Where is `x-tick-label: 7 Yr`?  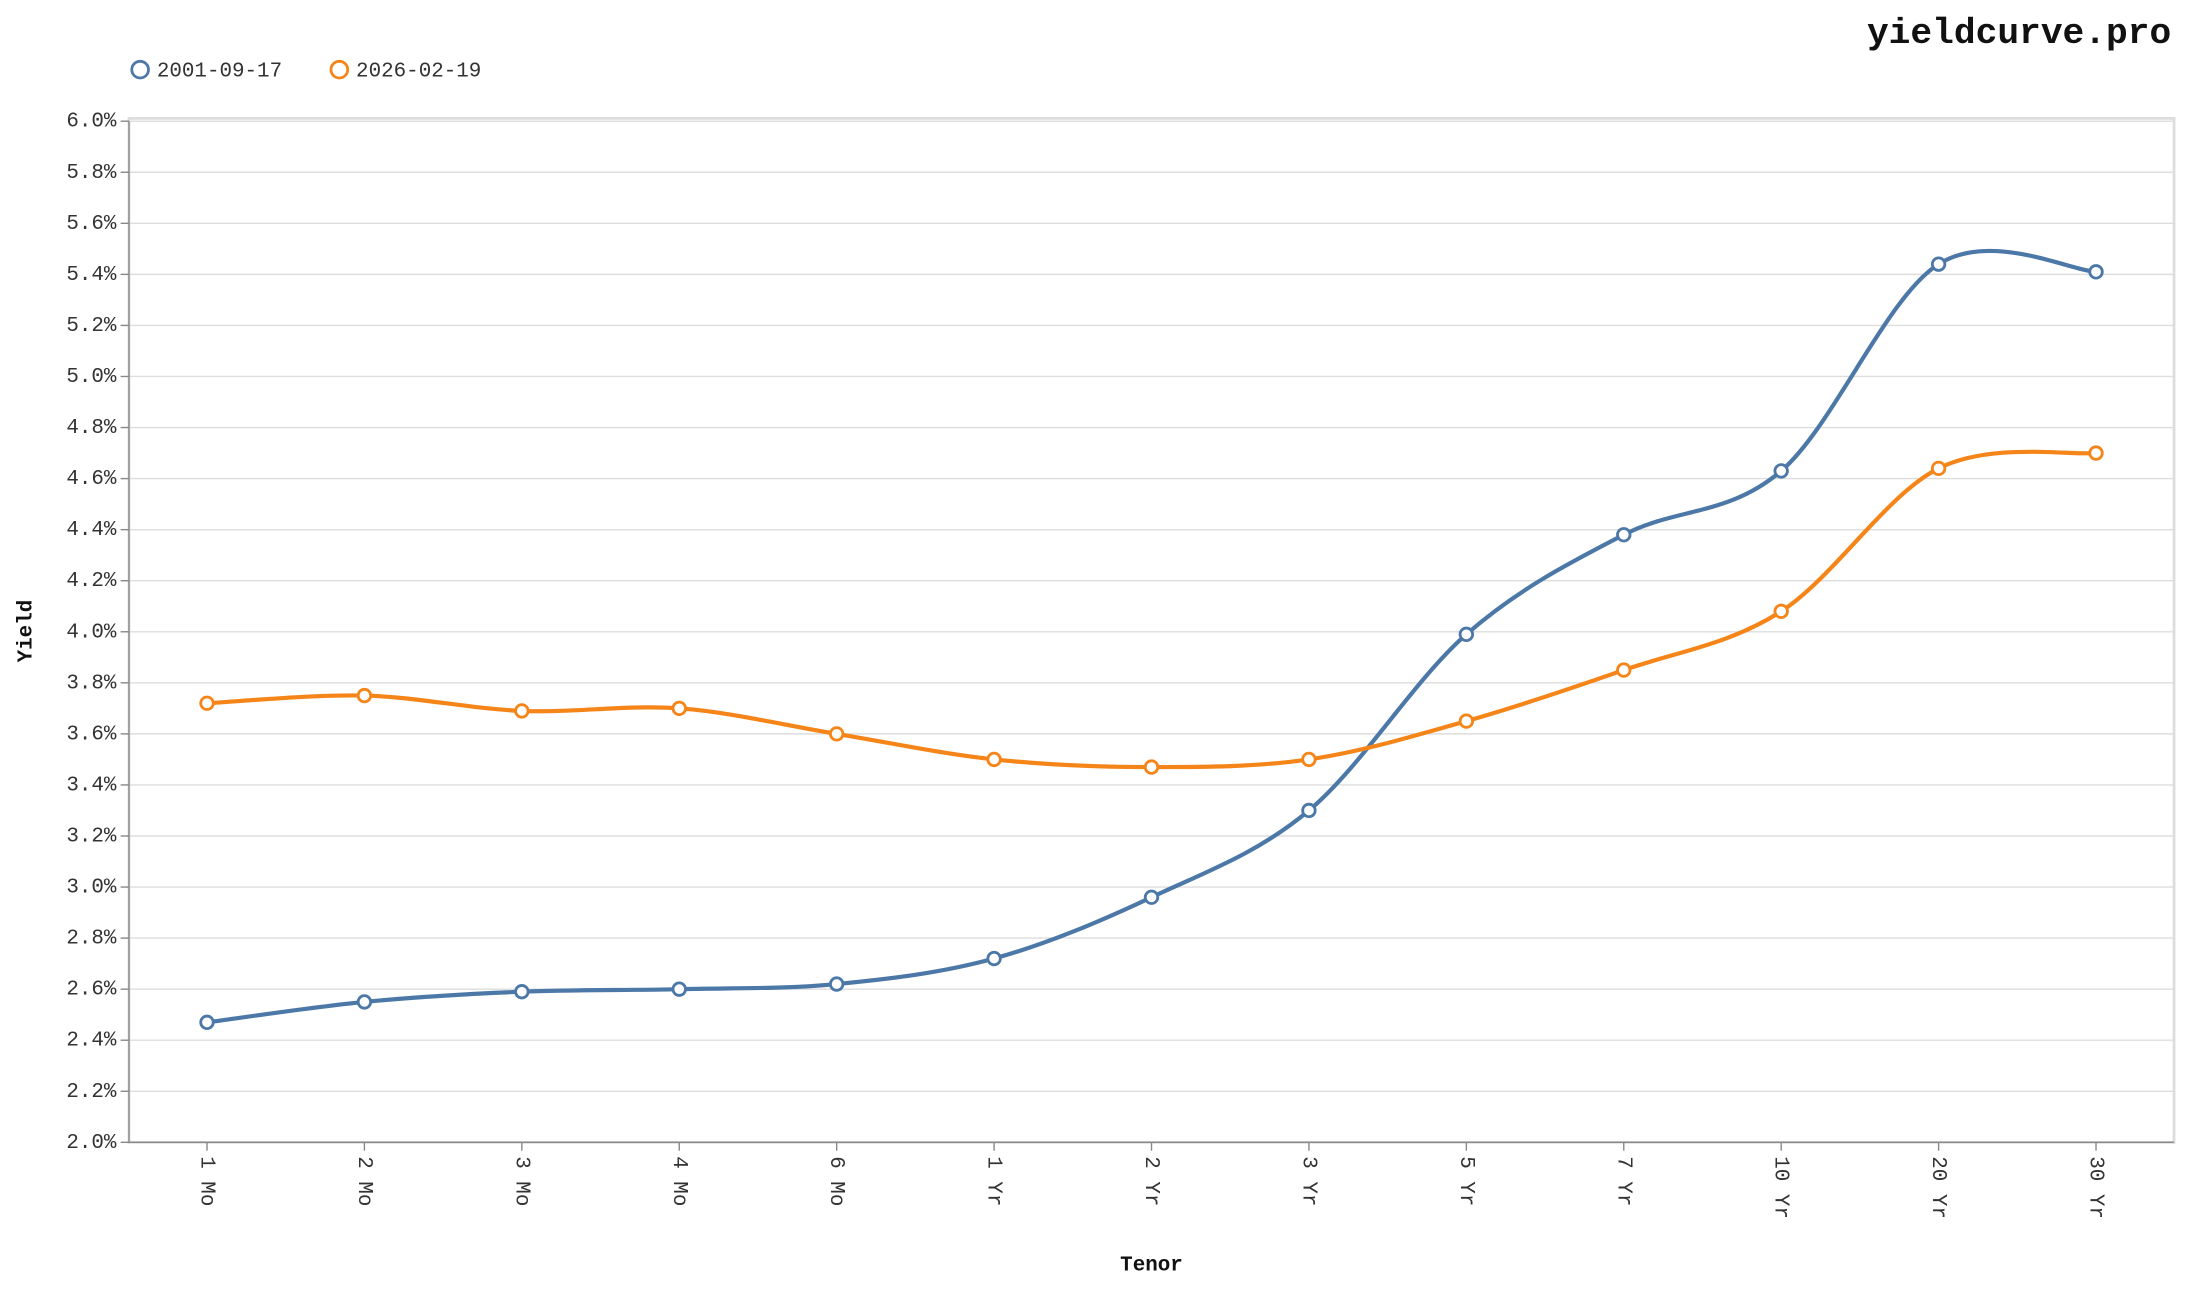
x-tick-label: 7 Yr is located at coordinates (1622, 1181).